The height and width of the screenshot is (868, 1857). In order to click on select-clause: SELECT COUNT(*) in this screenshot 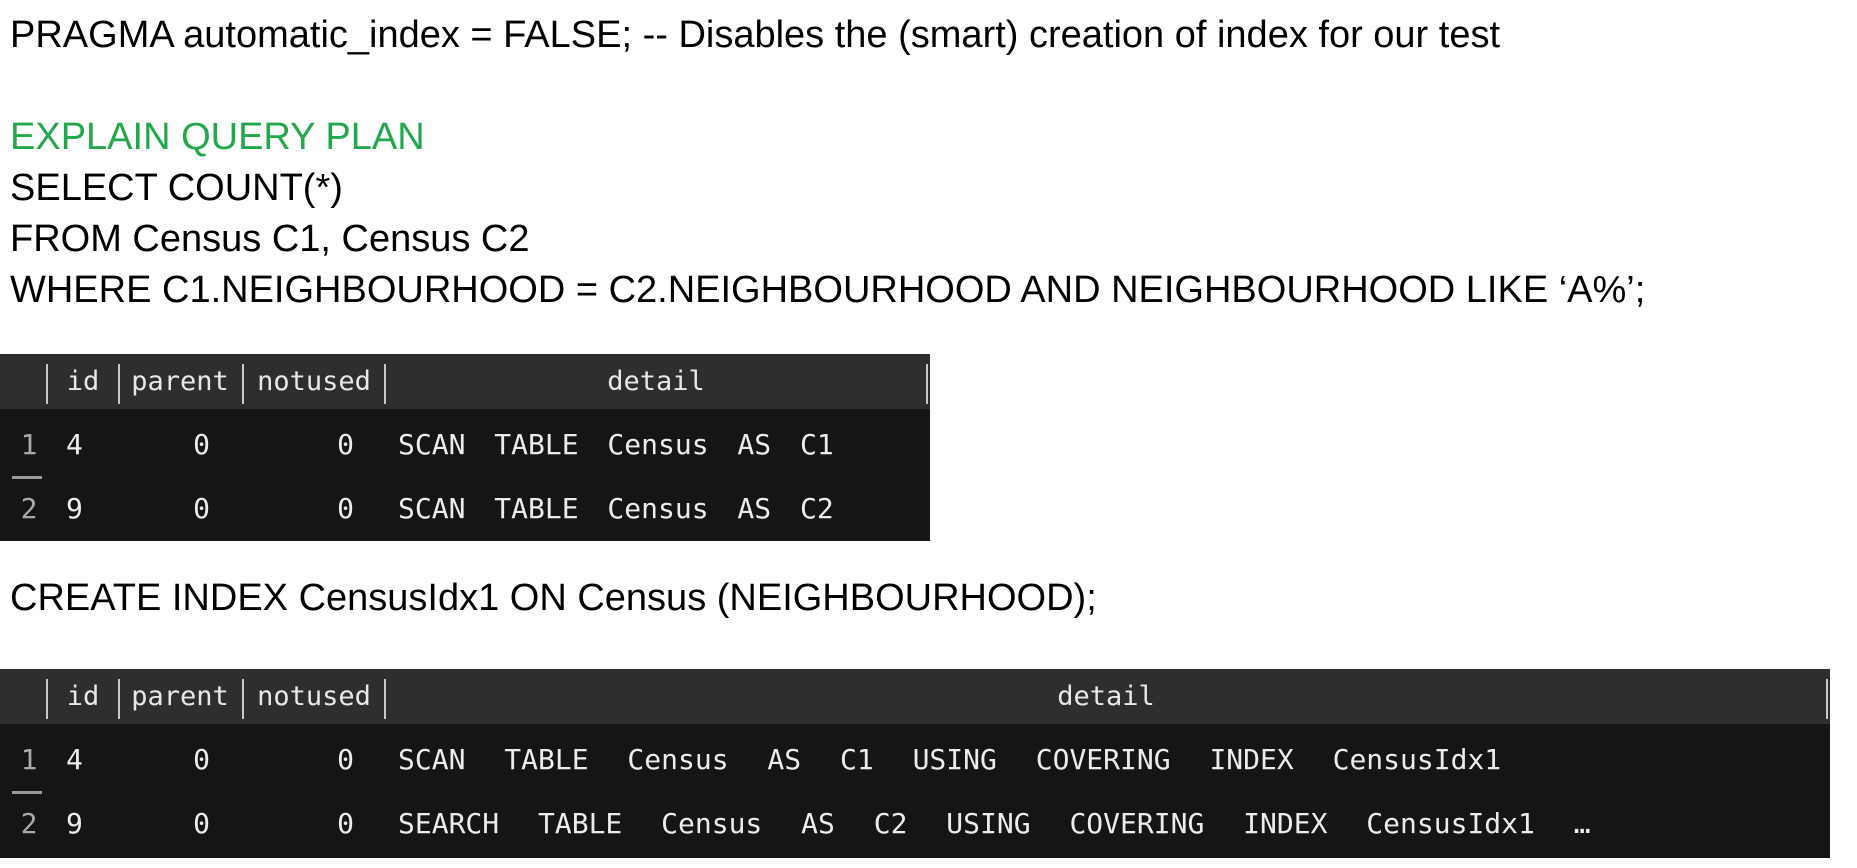, I will do `click(176, 188)`.